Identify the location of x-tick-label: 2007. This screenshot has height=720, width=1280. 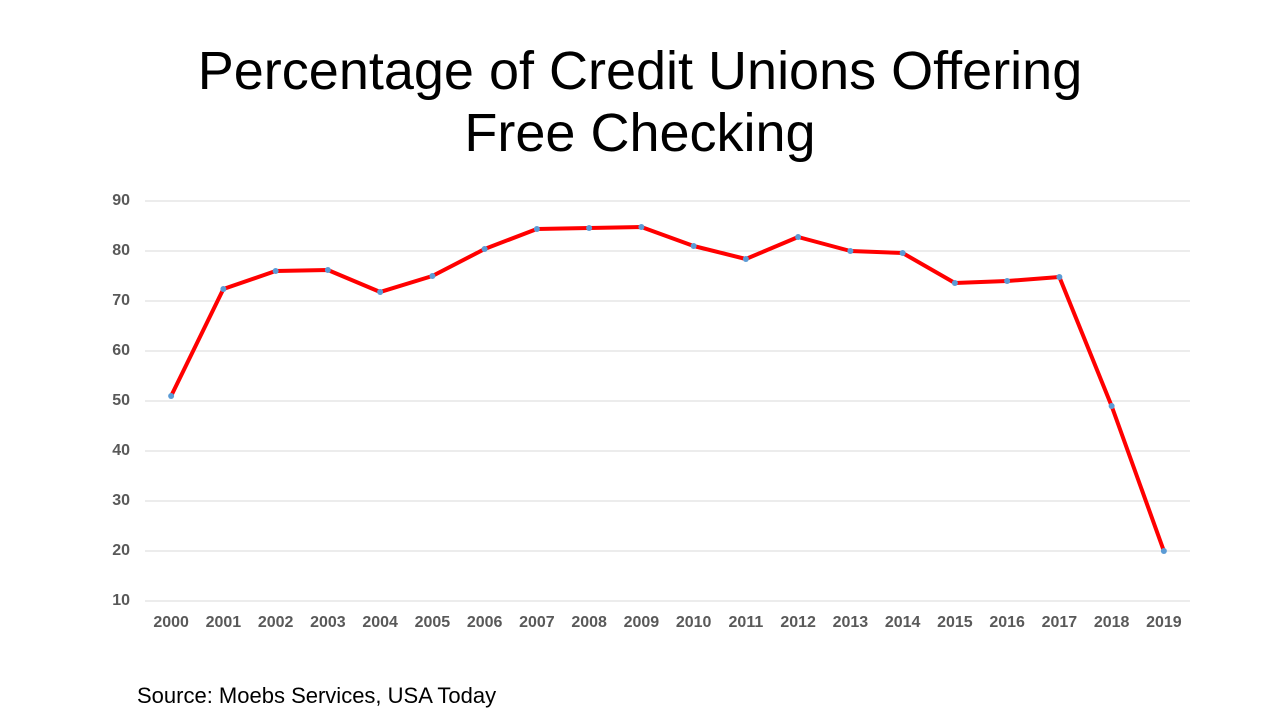
(537, 622).